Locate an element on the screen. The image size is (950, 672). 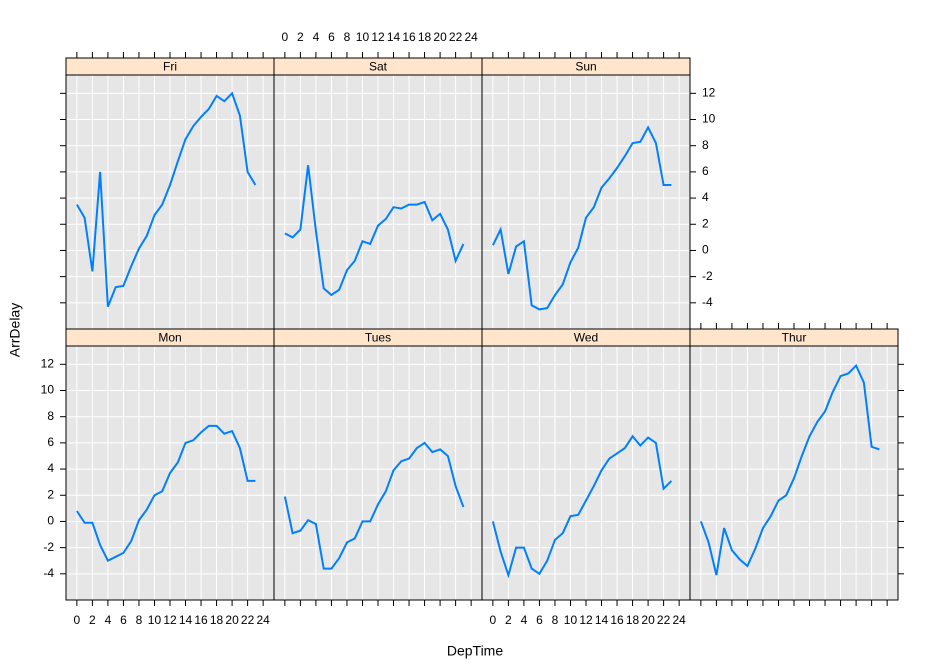
strip-label: Mon is located at coordinates (169, 338).